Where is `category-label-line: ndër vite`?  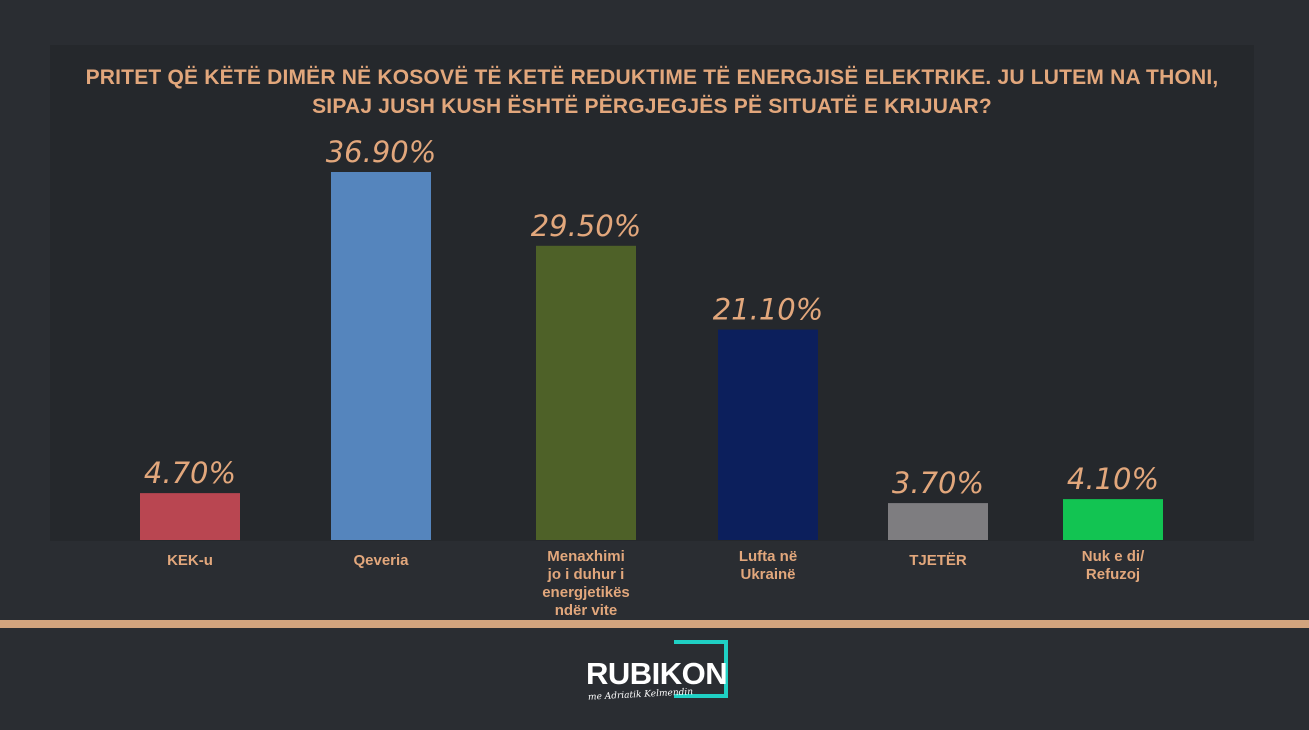
category-label-line: ndër vite is located at coordinates (586, 610).